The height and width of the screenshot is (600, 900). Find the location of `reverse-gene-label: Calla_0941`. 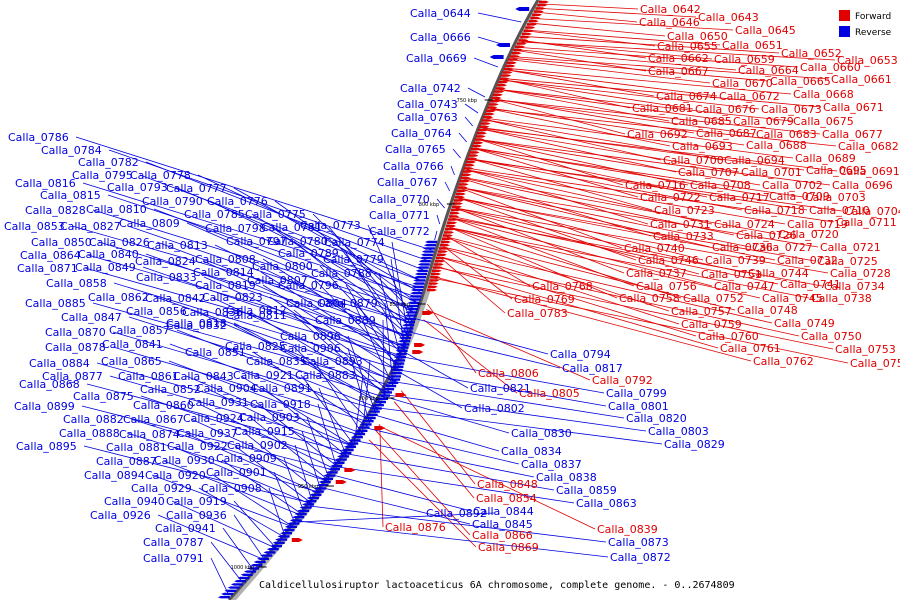

reverse-gene-label: Calla_0941 is located at coordinates (185, 528).